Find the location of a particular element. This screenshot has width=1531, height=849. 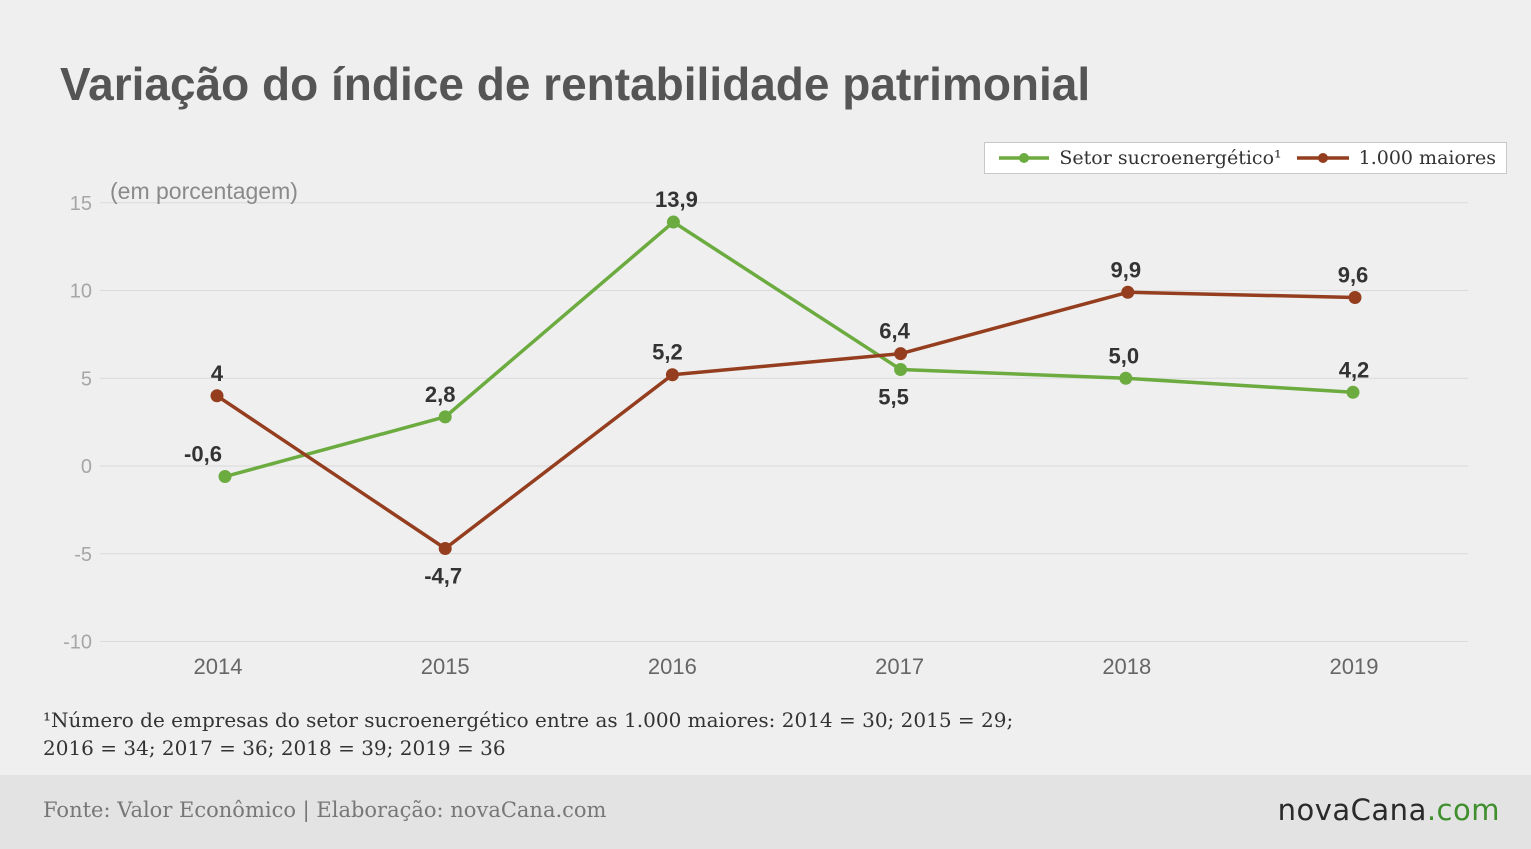

y-axis: -10 -5 0 5 10 15 is located at coordinates (77, 423).